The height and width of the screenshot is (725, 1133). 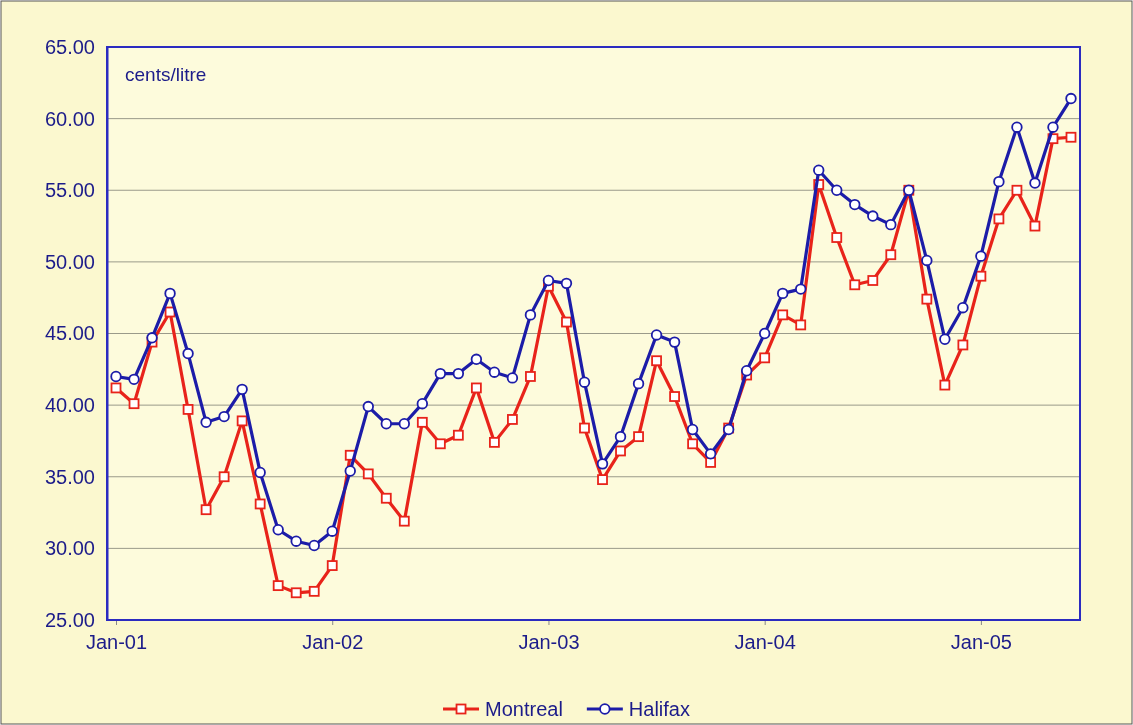 What do you see at coordinates (69, 548) in the screenshot?
I see `y-tick-label: 30.00` at bounding box center [69, 548].